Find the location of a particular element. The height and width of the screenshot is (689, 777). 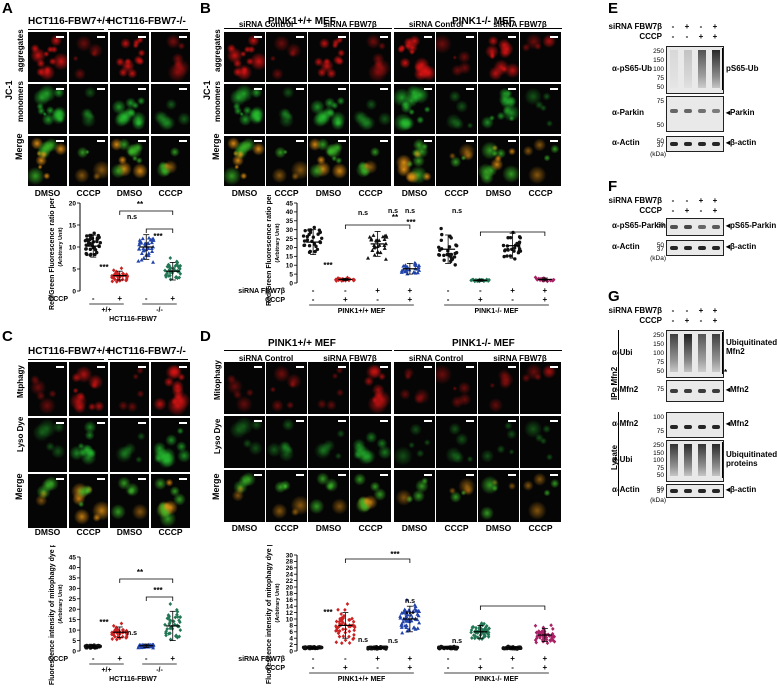

y-tick-label: 2 is located at coordinates (291, 645).